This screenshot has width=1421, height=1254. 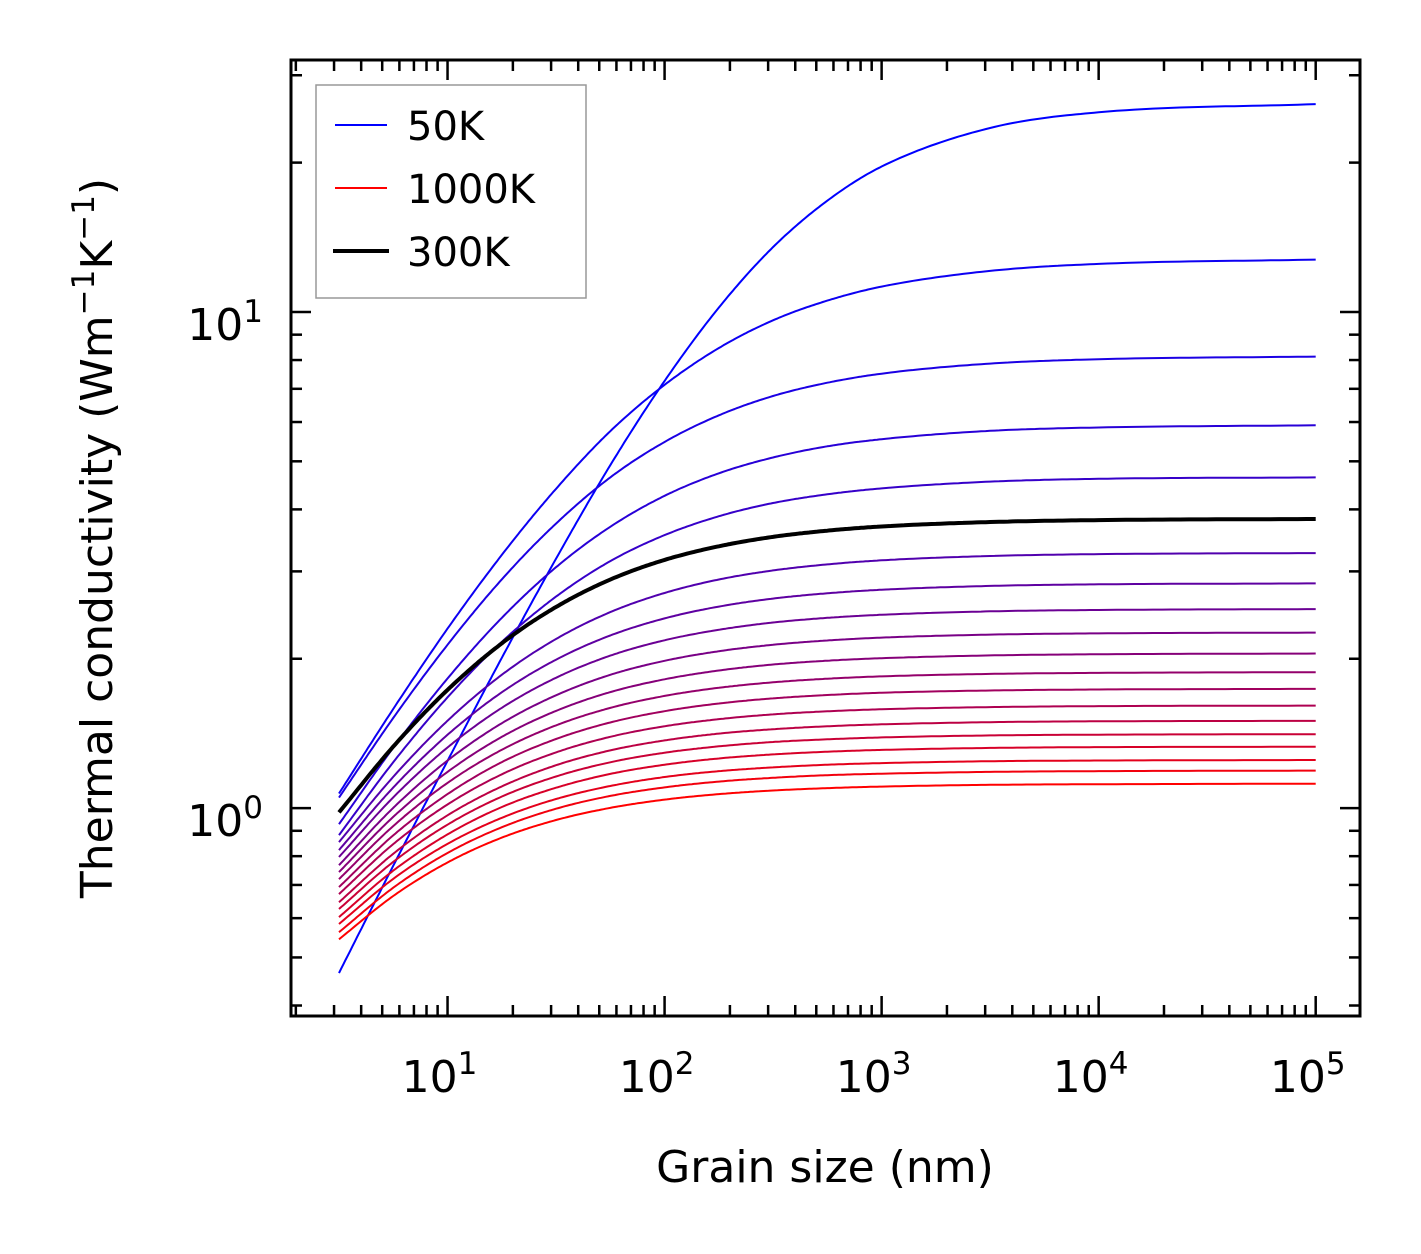 I want to click on series-line-850k, so click(x=827, y=831).